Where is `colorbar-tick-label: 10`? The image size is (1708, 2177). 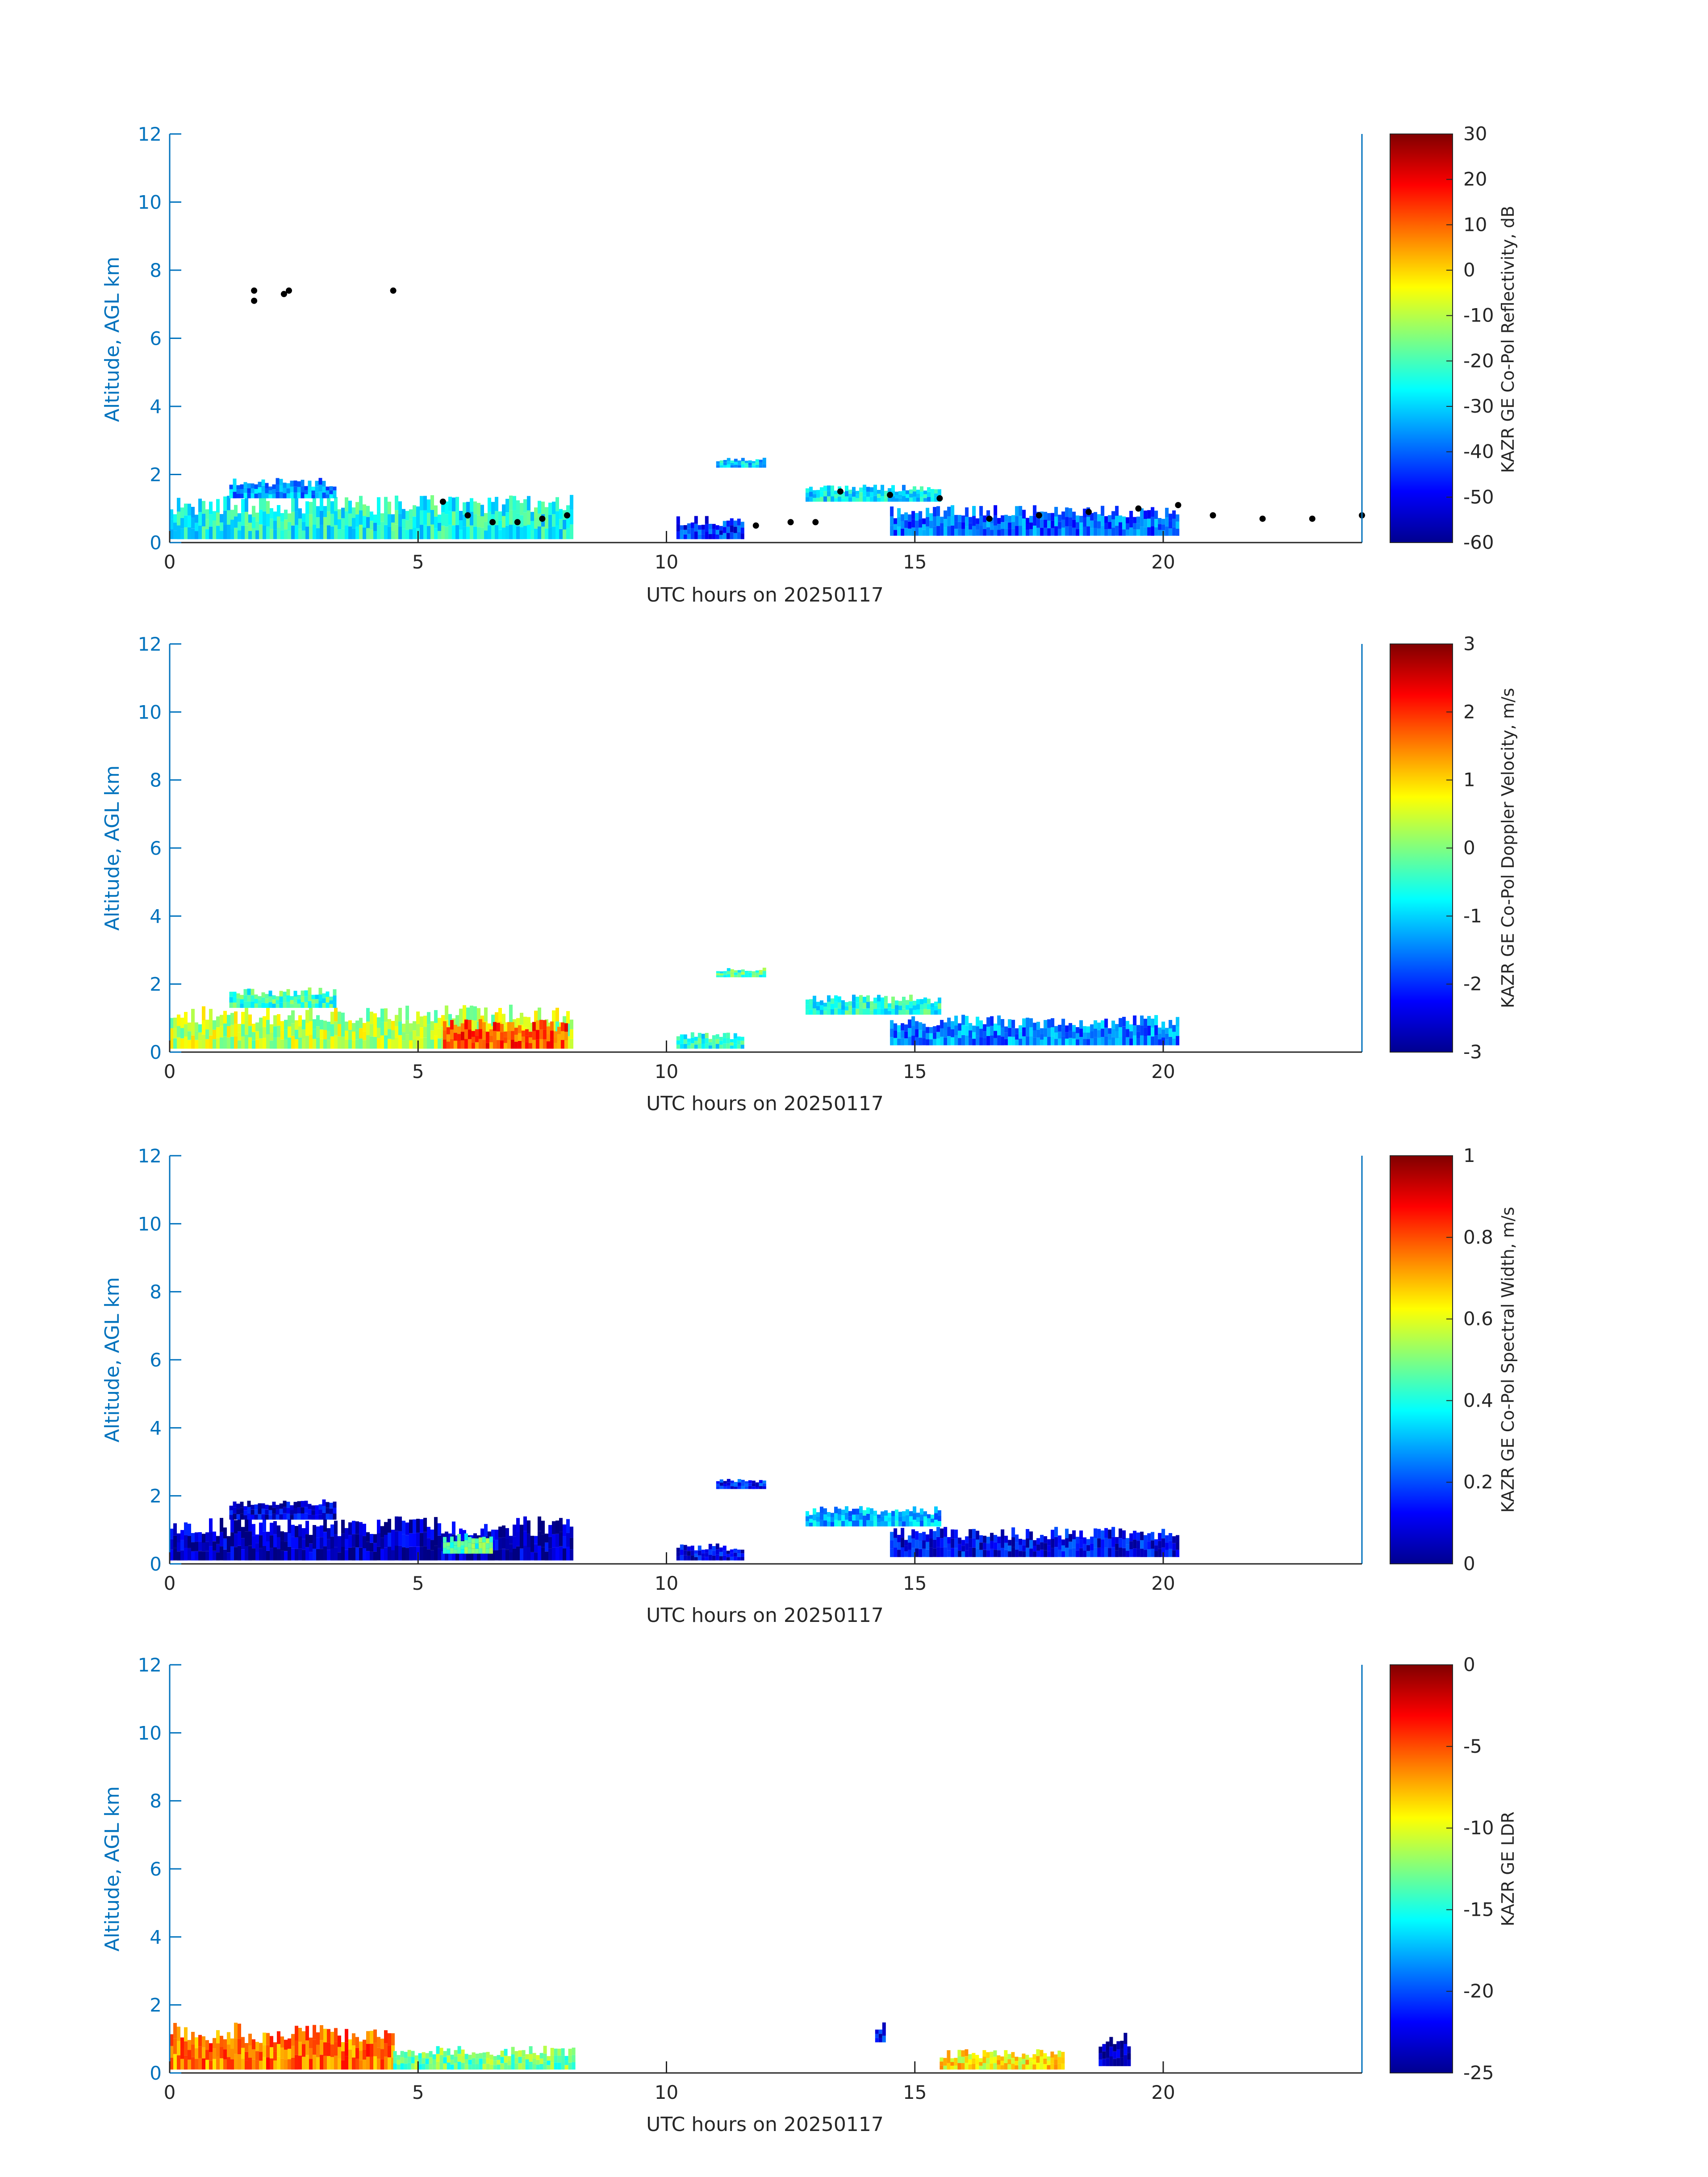
colorbar-tick-label: 10 is located at coordinates (1475, 224).